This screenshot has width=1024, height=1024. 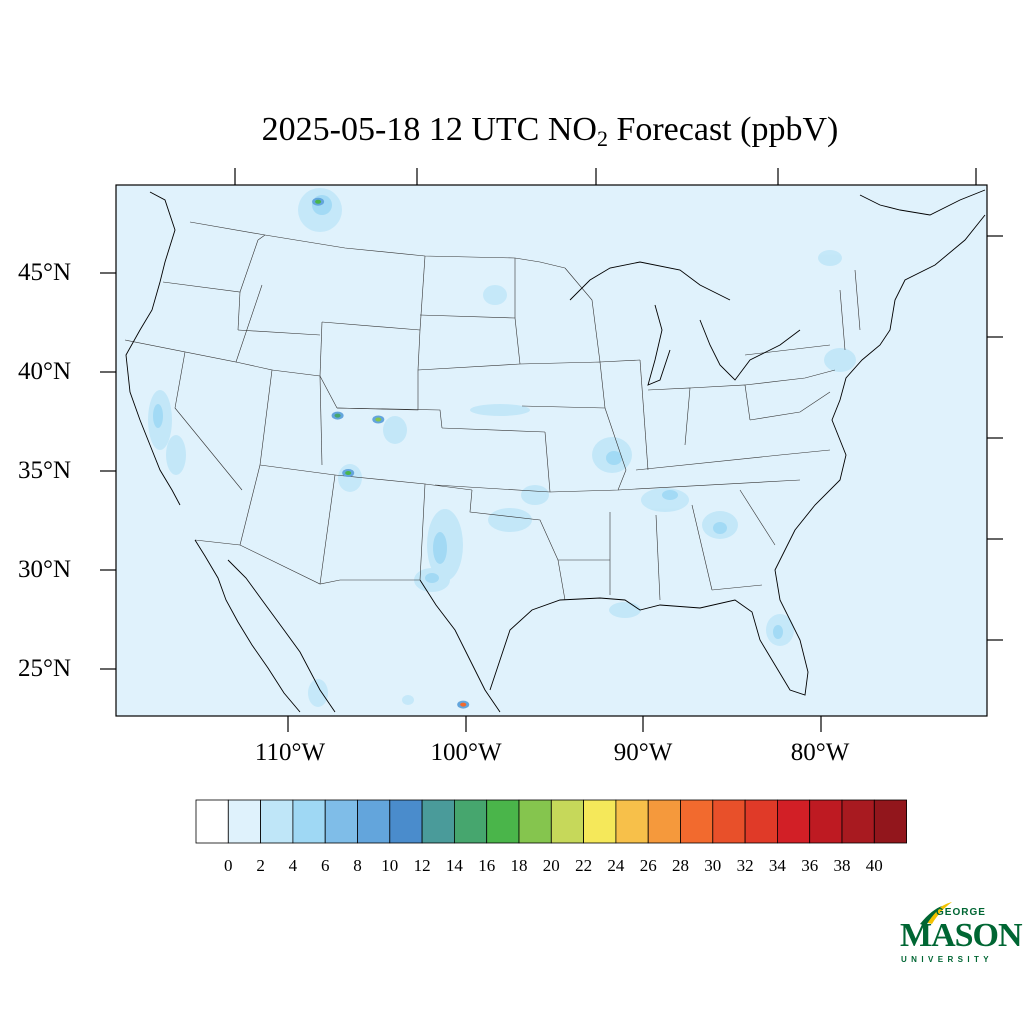 I want to click on colorbar-tick-label: 20, so click(x=551, y=865).